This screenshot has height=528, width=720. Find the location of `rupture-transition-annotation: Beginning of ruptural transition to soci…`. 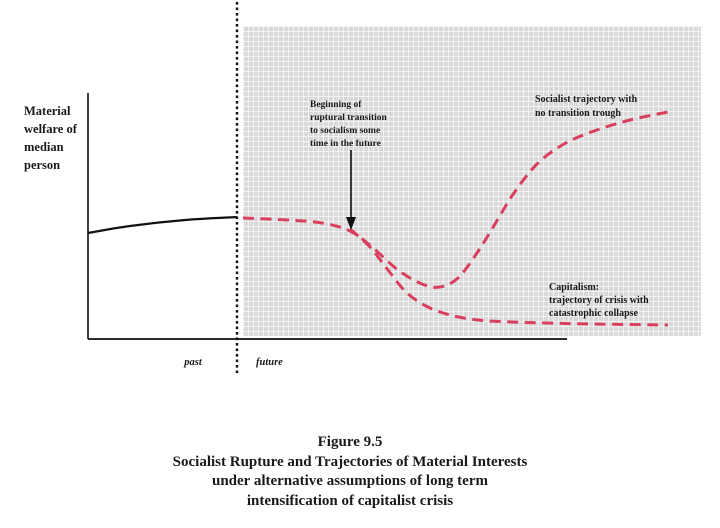

rupture-transition-annotation: Beginning of ruptural transition to soci… is located at coordinates (348, 124).